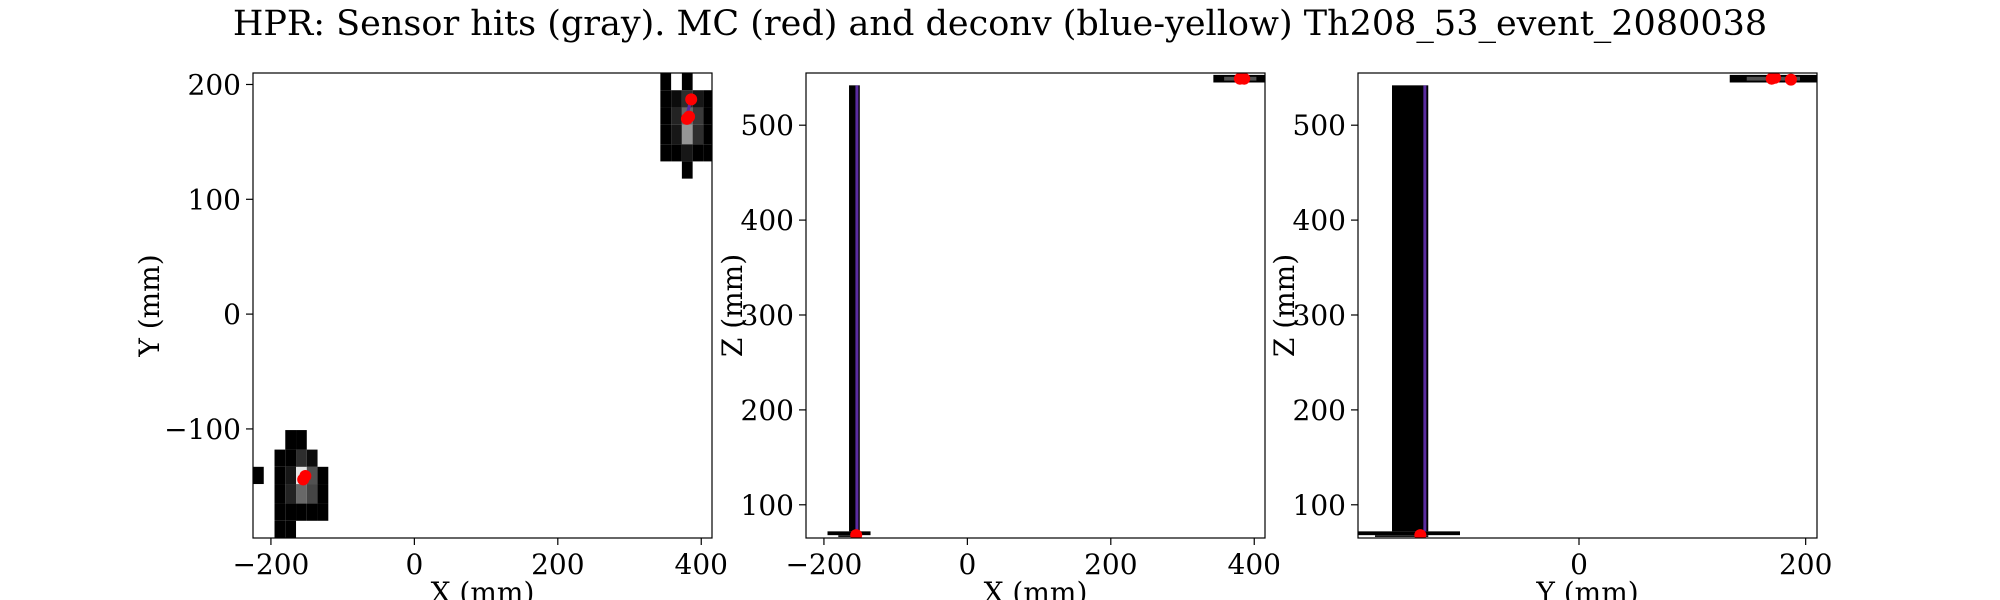 This screenshot has height=600, width=2000. Describe the element at coordinates (732, 305) in the screenshot. I see `xz-ylabel: Z (mm)` at that location.